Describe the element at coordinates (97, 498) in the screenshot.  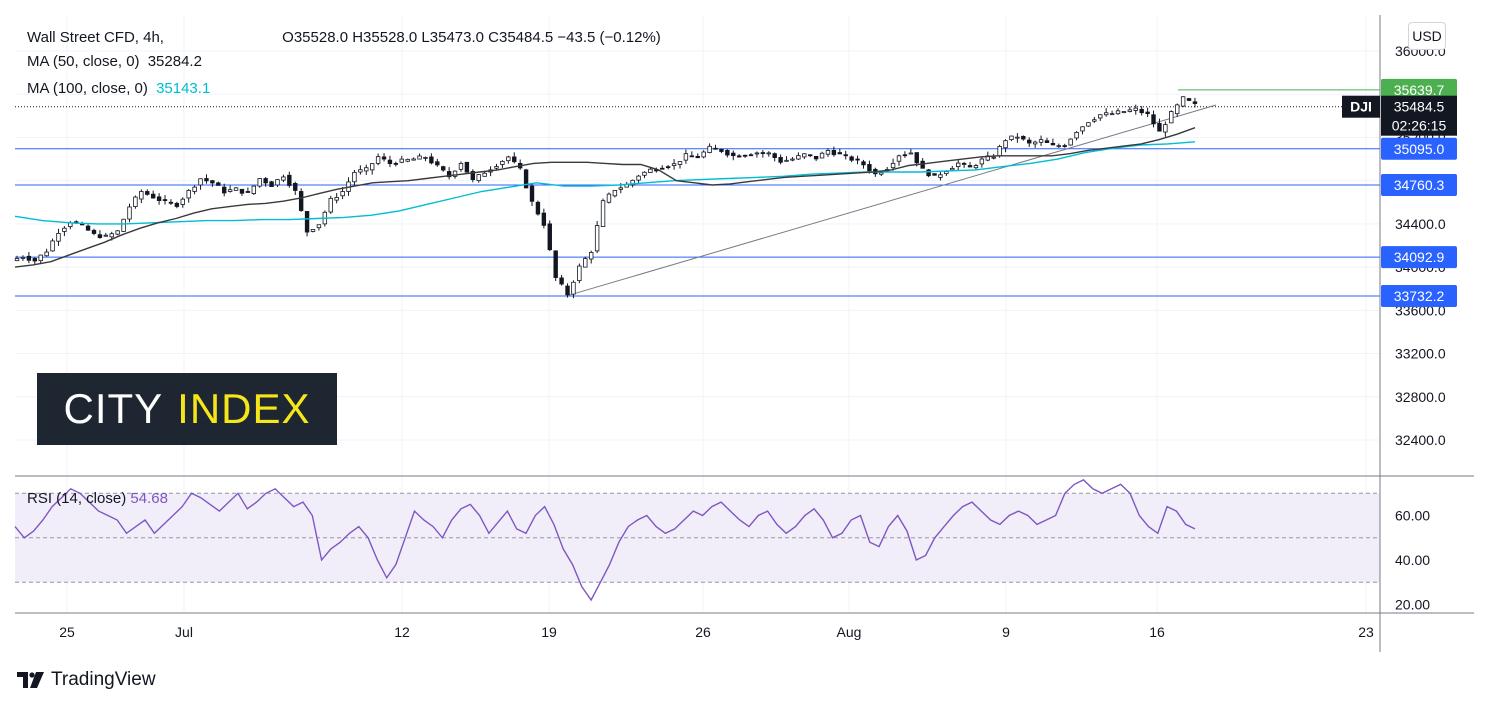
I see `legend-rsi-row: RSI (14, close) 54.68` at that location.